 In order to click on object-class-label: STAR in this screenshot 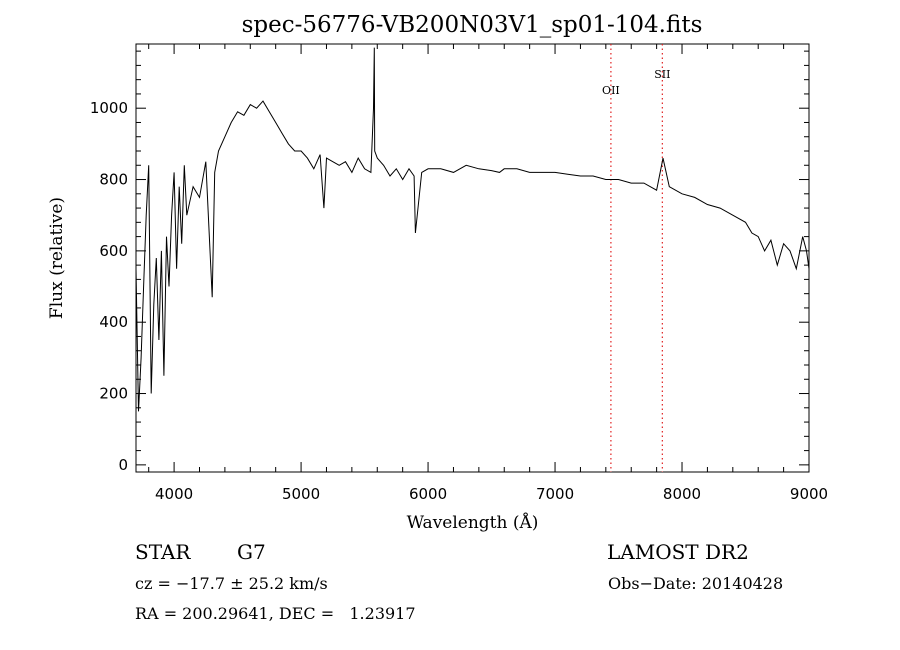, I will do `click(163, 552)`.